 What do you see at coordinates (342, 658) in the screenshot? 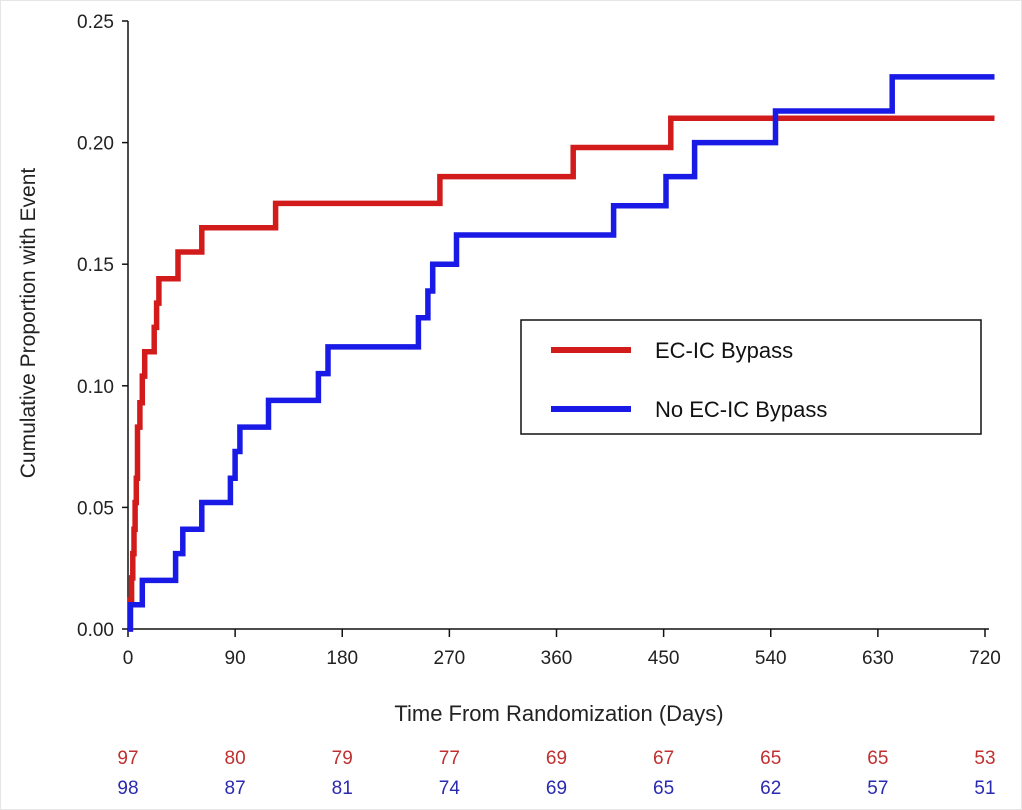
I see `x-tick-label: 180` at bounding box center [342, 658].